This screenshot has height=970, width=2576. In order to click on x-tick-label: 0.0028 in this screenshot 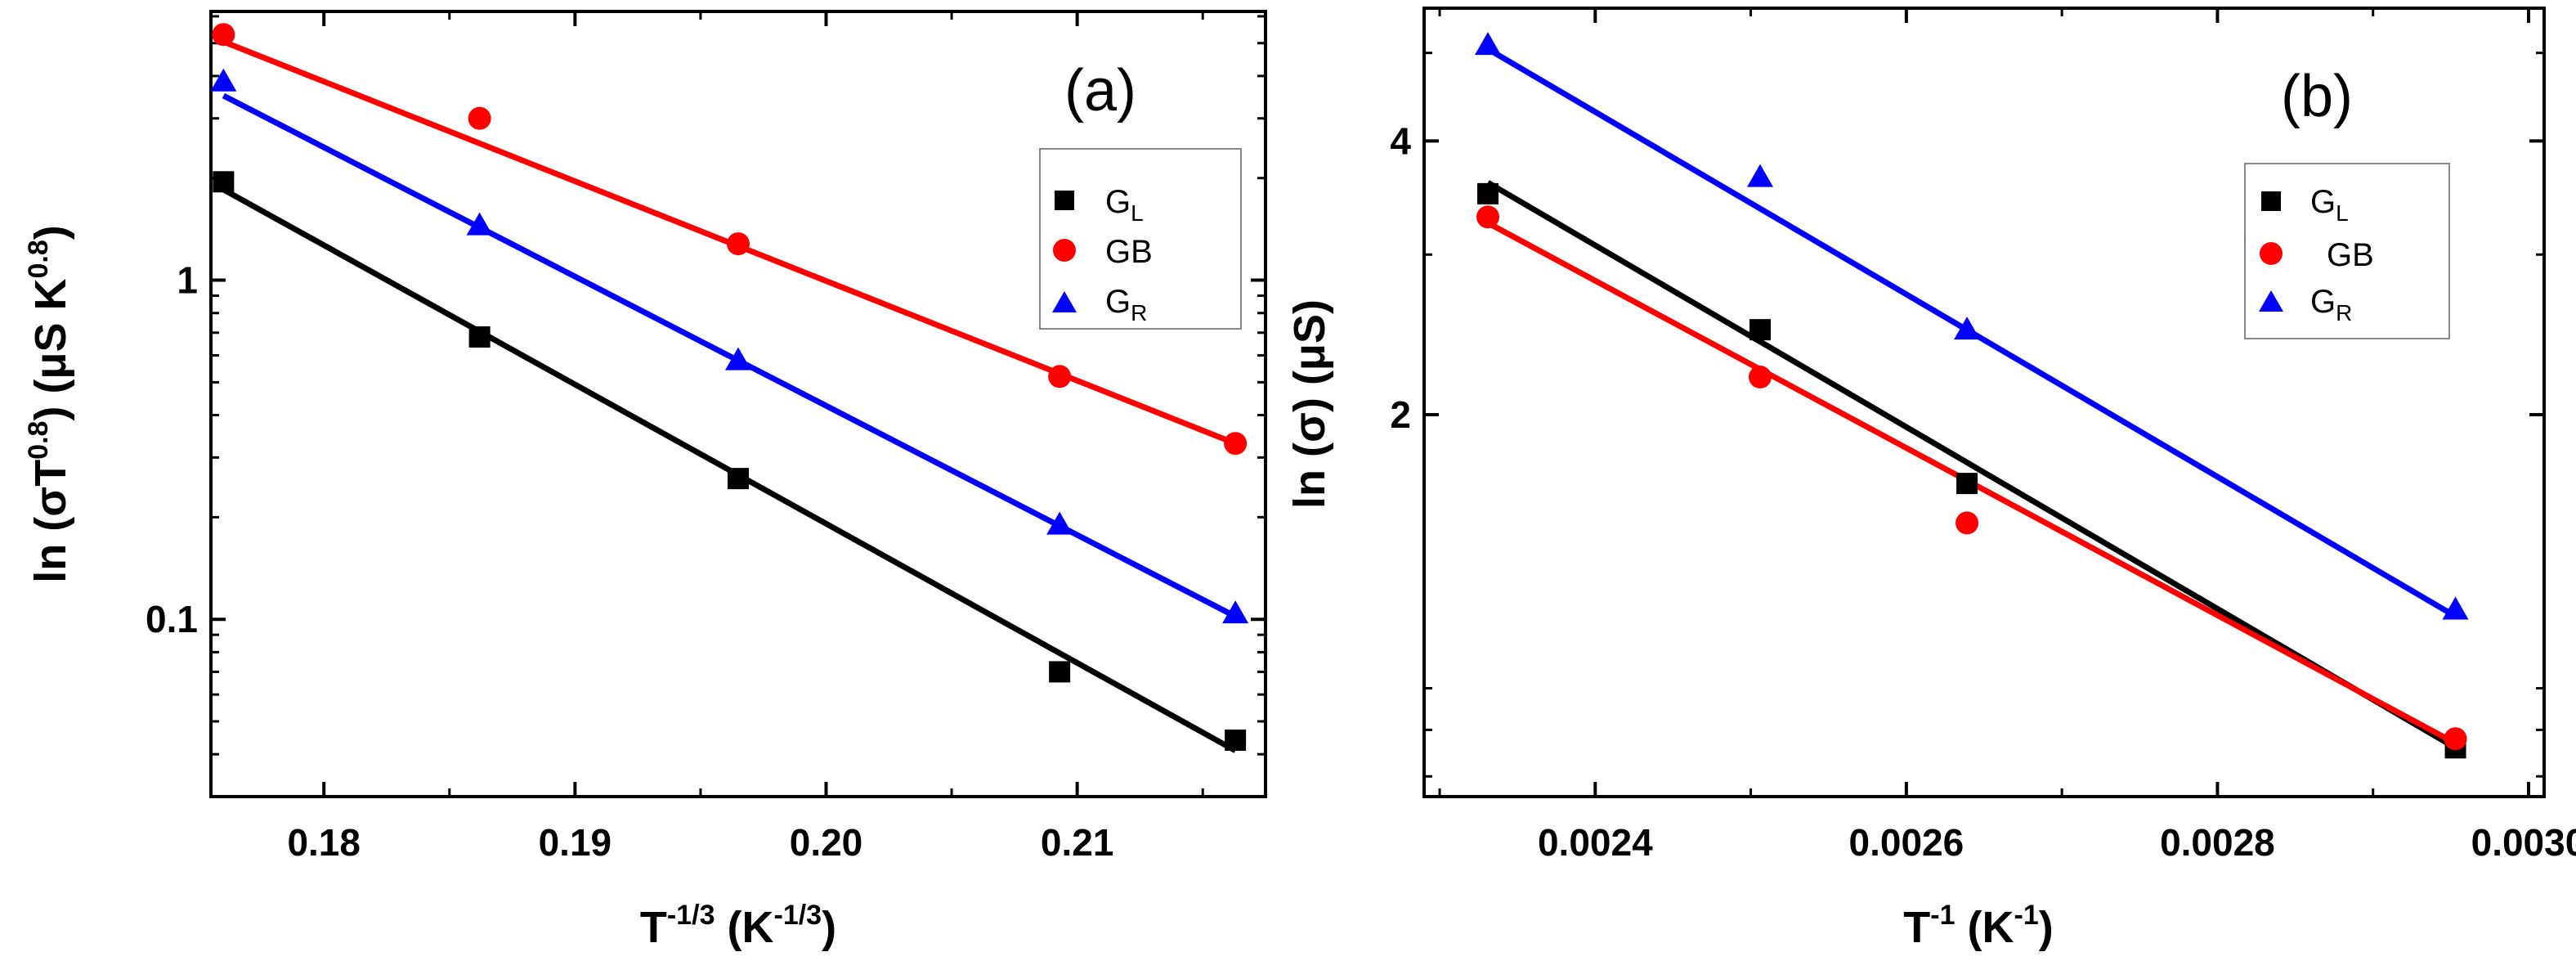, I will do `click(2218, 842)`.